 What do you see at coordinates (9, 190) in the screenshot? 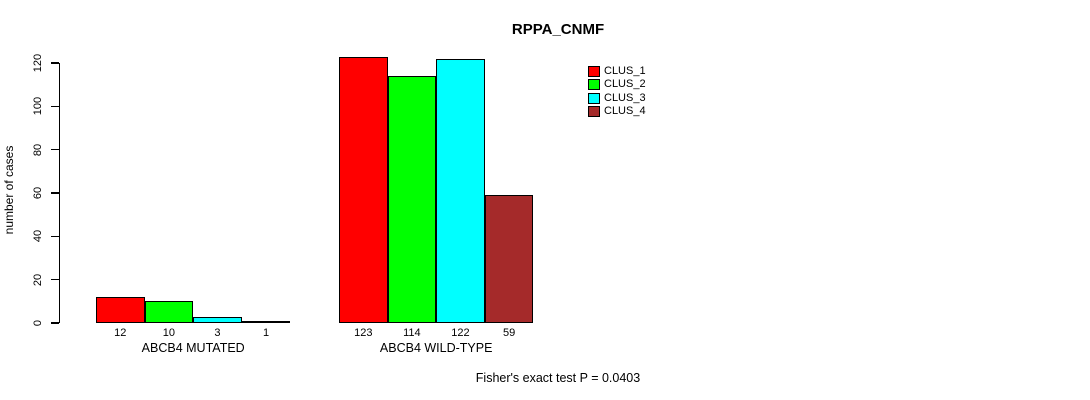
I see `y-axis-label: number of cases` at bounding box center [9, 190].